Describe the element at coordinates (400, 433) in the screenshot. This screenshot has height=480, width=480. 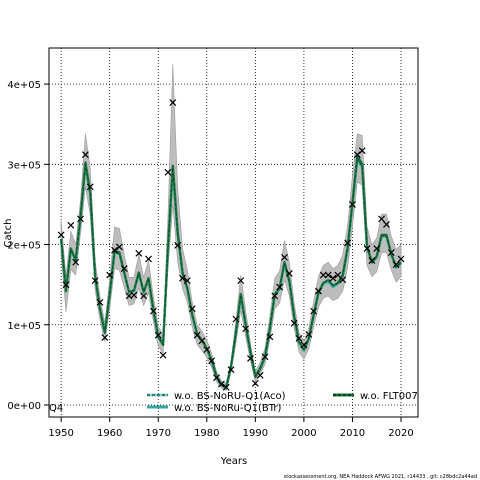
I see `x-tick-label: 2020` at that location.